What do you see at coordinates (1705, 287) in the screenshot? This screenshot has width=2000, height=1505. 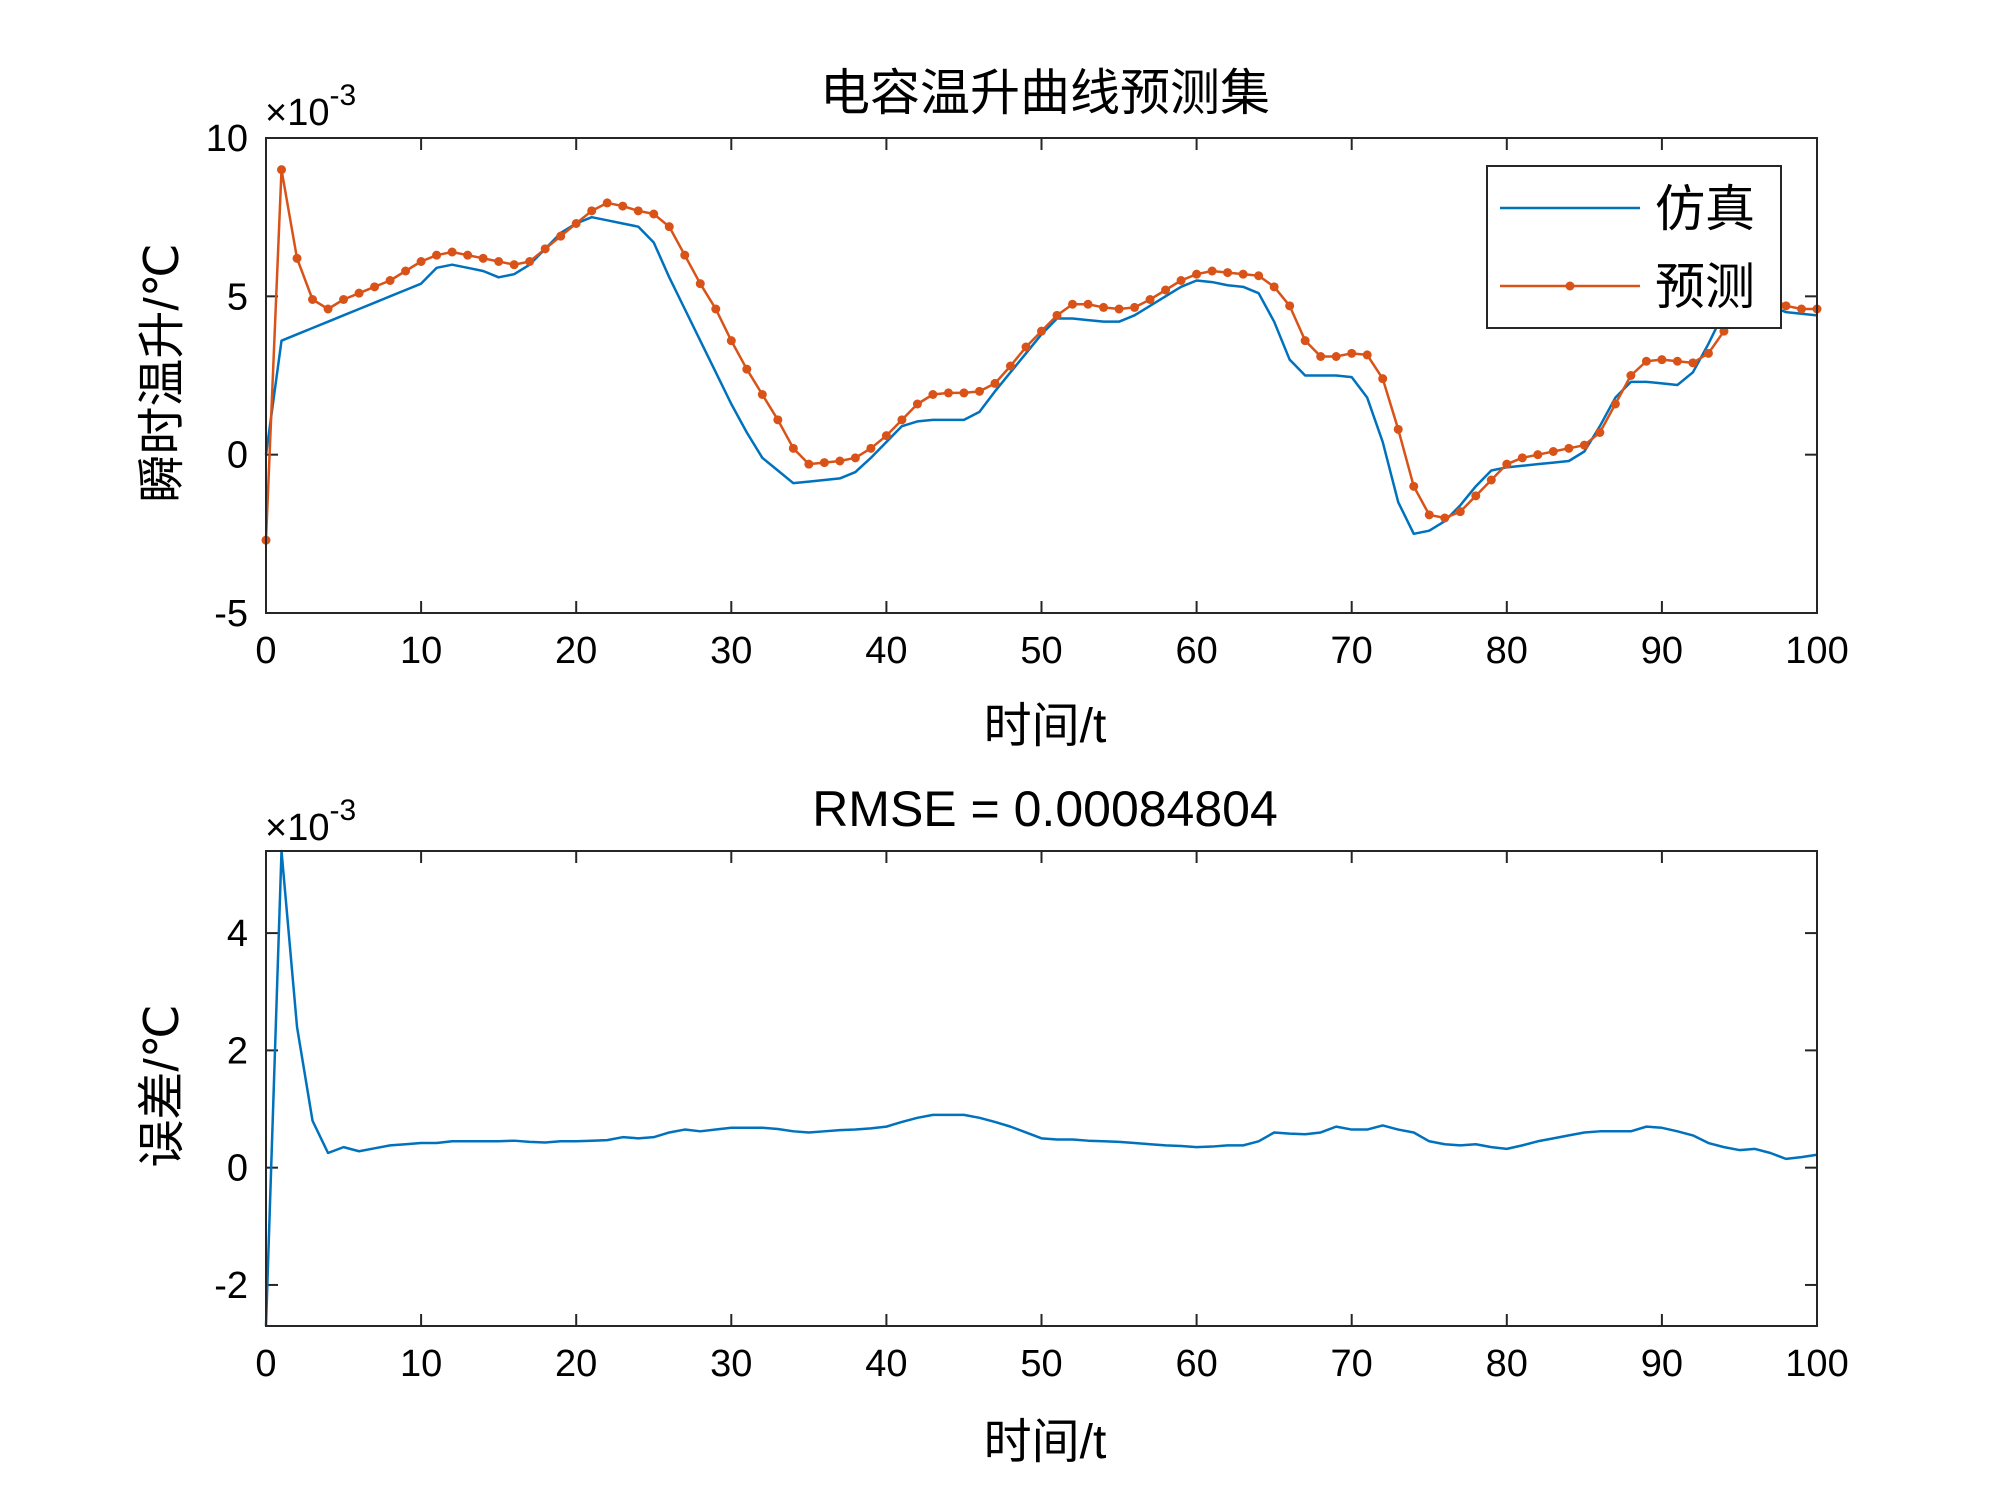 I see `legend-label-prediction: 预测` at bounding box center [1705, 287].